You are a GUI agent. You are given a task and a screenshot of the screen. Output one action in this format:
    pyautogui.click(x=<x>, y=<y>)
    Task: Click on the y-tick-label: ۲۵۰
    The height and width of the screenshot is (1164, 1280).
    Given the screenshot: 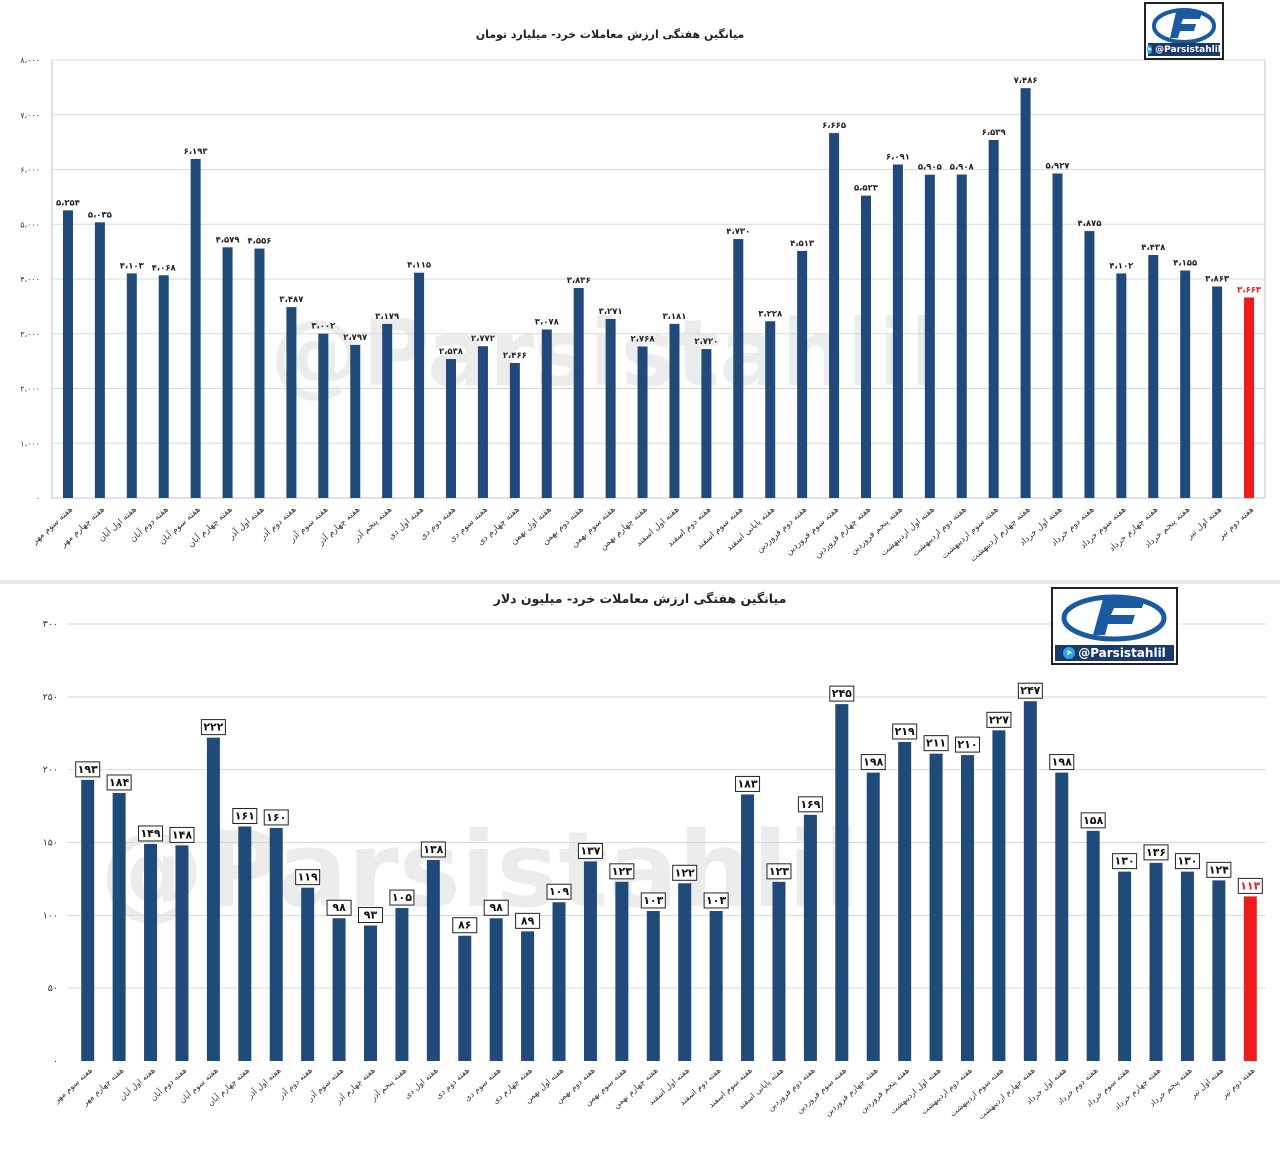 What is the action you would take?
    pyautogui.click(x=50, y=697)
    